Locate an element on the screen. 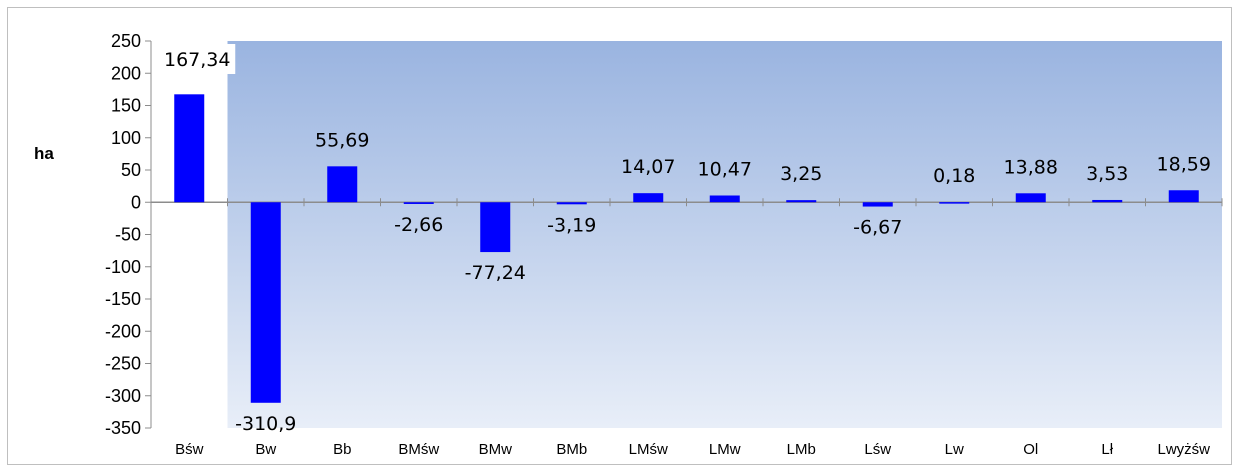  category-label: Bśw is located at coordinates (189, 449).